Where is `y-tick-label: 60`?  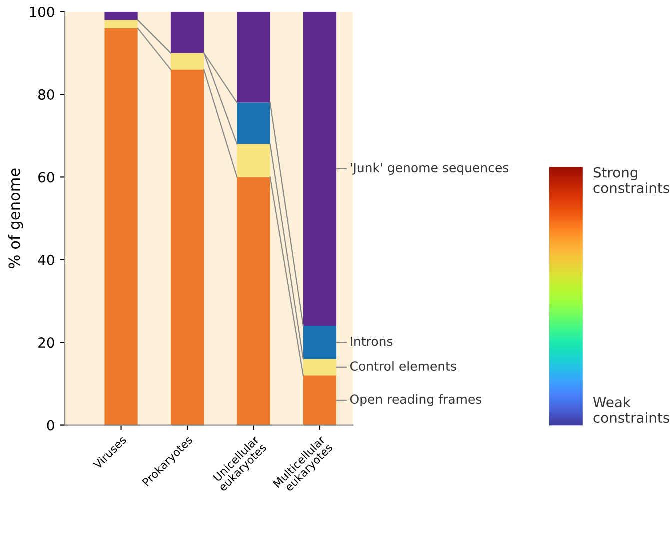
y-tick-label: 60 is located at coordinates (46, 177).